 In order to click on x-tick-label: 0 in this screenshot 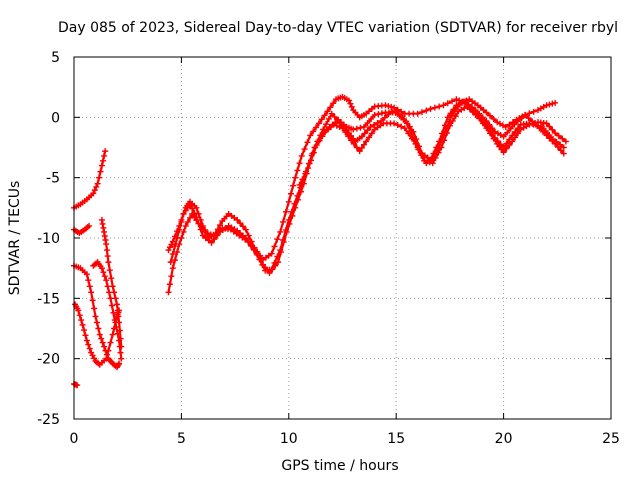, I will do `click(74, 439)`.